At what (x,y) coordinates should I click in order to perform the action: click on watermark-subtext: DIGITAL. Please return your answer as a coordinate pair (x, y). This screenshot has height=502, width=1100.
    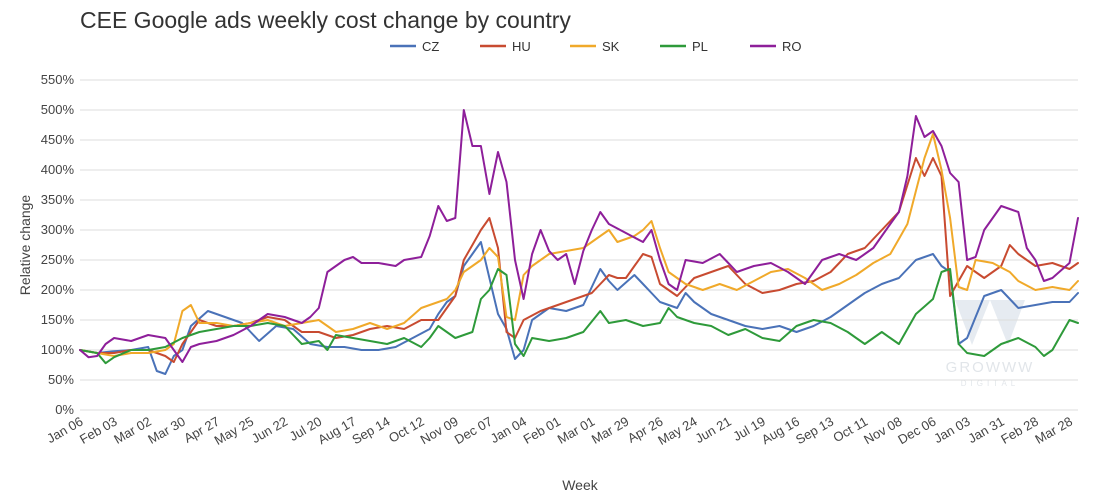
    Looking at the image, I should click on (990, 383).